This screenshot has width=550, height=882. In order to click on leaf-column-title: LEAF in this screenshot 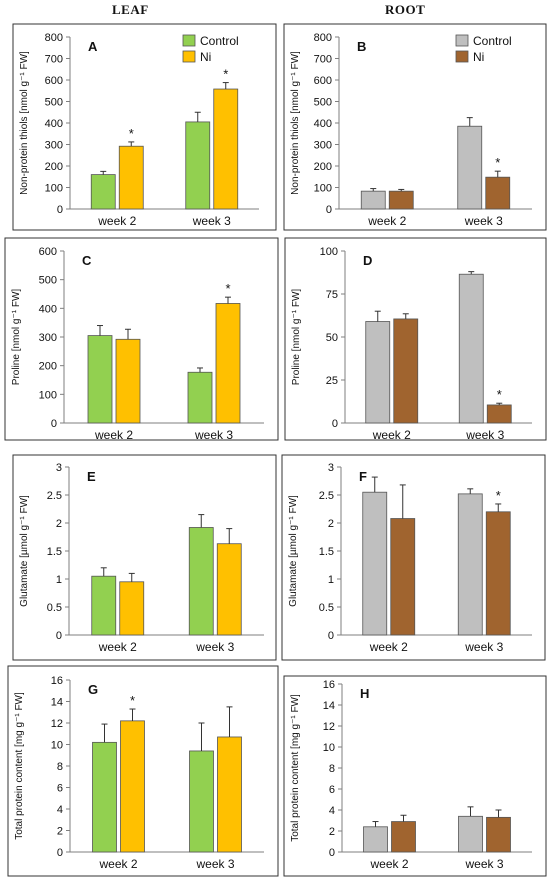, I will do `click(130, 9)`.